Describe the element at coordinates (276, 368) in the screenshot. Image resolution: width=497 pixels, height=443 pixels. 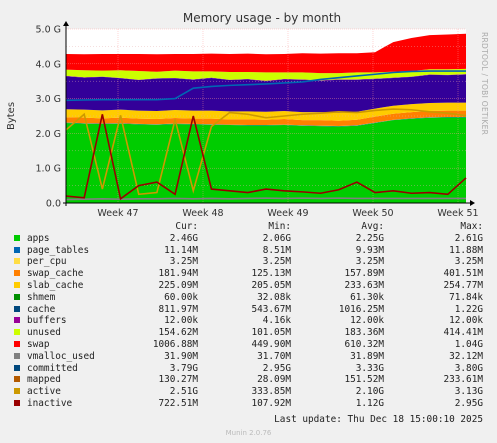
I see `legend-min: 2.95G` at that location.